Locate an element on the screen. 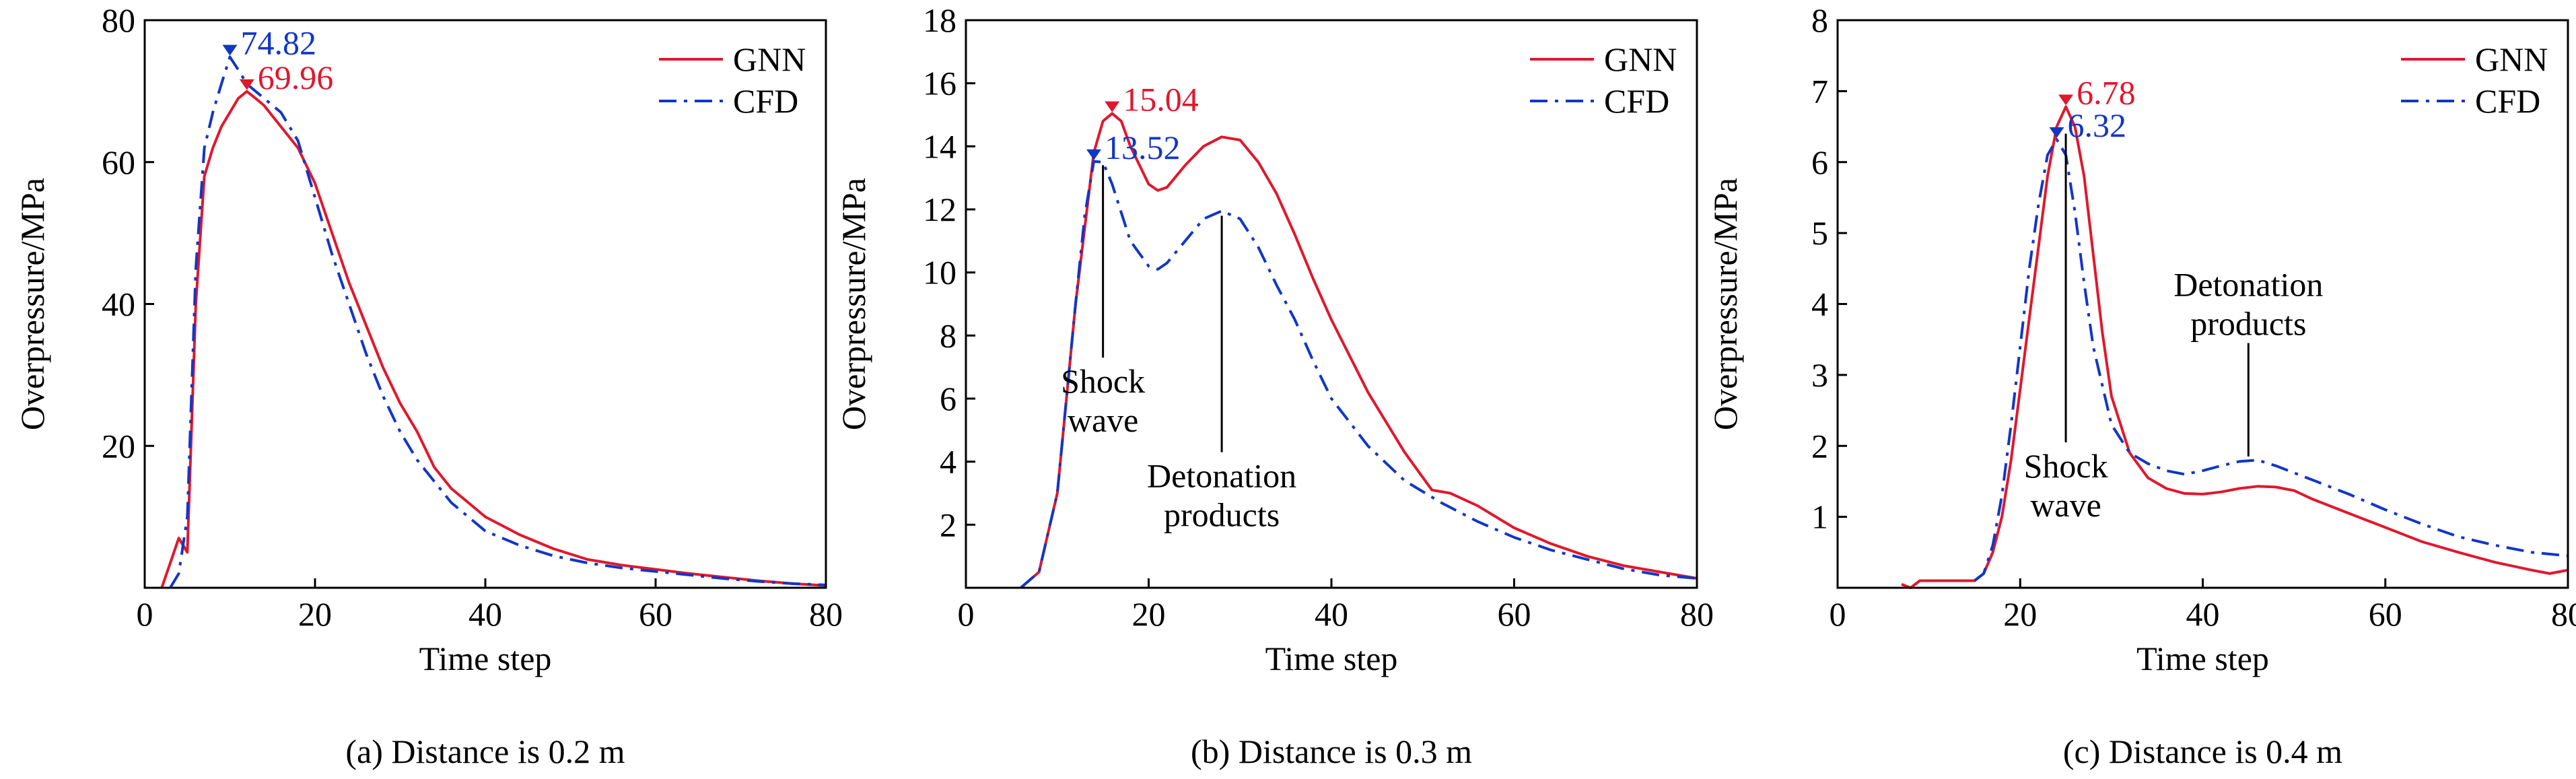 The width and height of the screenshot is (2576, 779). y-tick-label: 60 is located at coordinates (118, 162).